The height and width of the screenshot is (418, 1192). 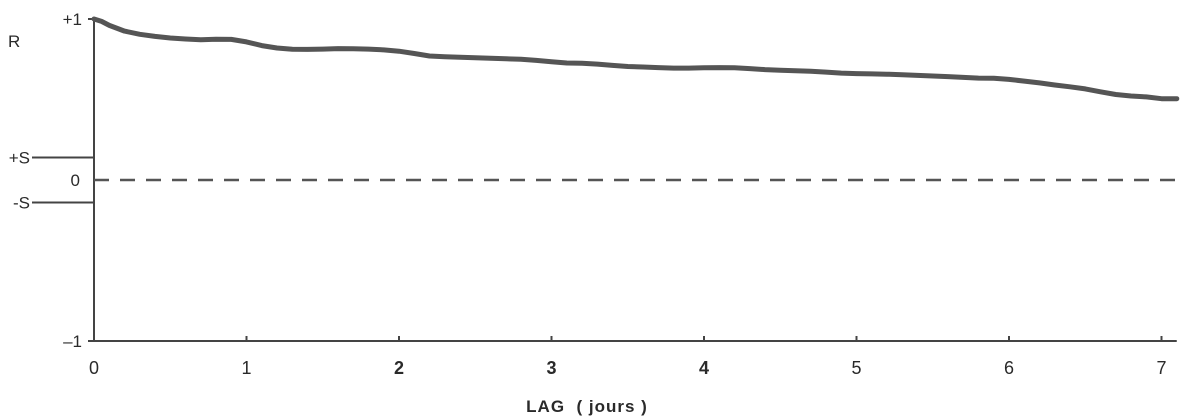 What do you see at coordinates (399, 368) in the screenshot?
I see `x-tick-label: 2` at bounding box center [399, 368].